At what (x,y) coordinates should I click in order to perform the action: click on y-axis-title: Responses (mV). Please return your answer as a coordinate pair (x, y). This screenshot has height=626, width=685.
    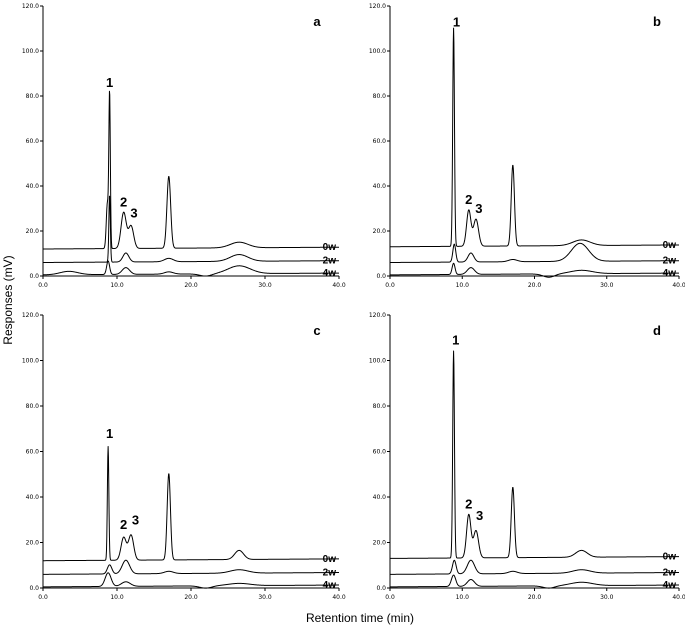
    Looking at the image, I should click on (8, 299).